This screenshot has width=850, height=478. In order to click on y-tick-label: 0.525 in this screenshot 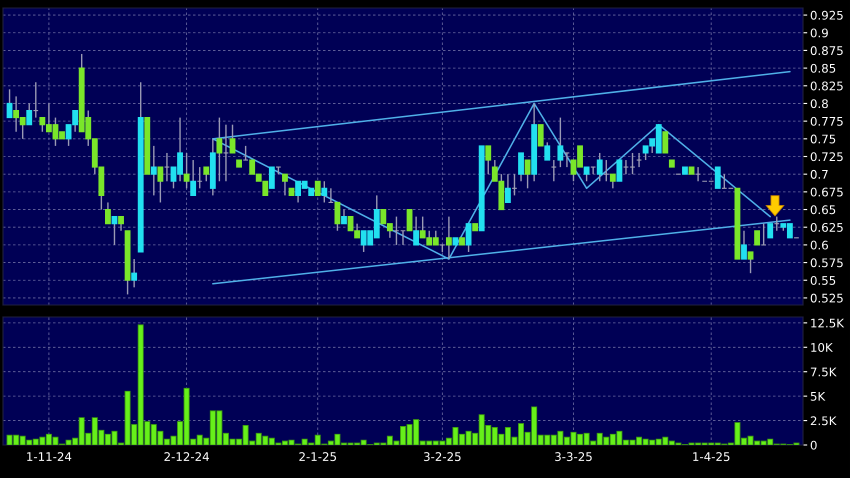, I will do `click(826, 298)`.